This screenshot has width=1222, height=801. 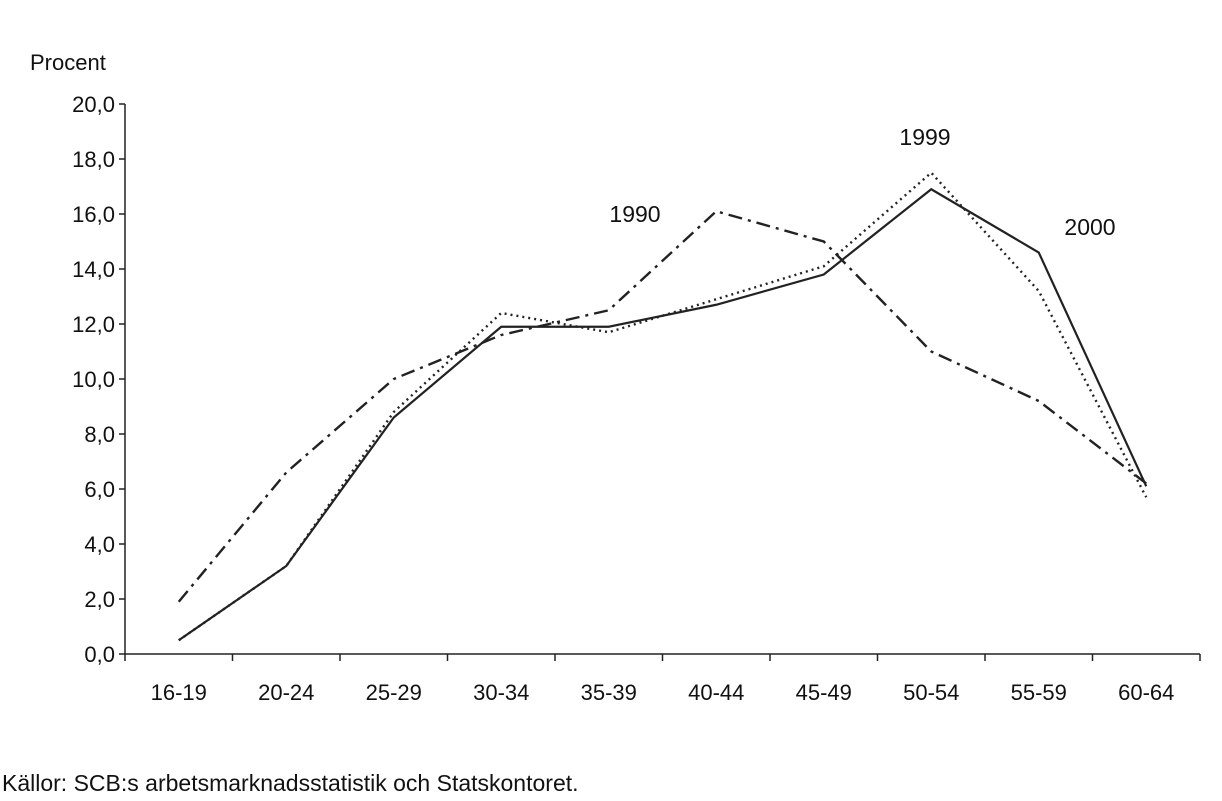 What do you see at coordinates (99, 599) in the screenshot?
I see `y-tick-label: 2,0` at bounding box center [99, 599].